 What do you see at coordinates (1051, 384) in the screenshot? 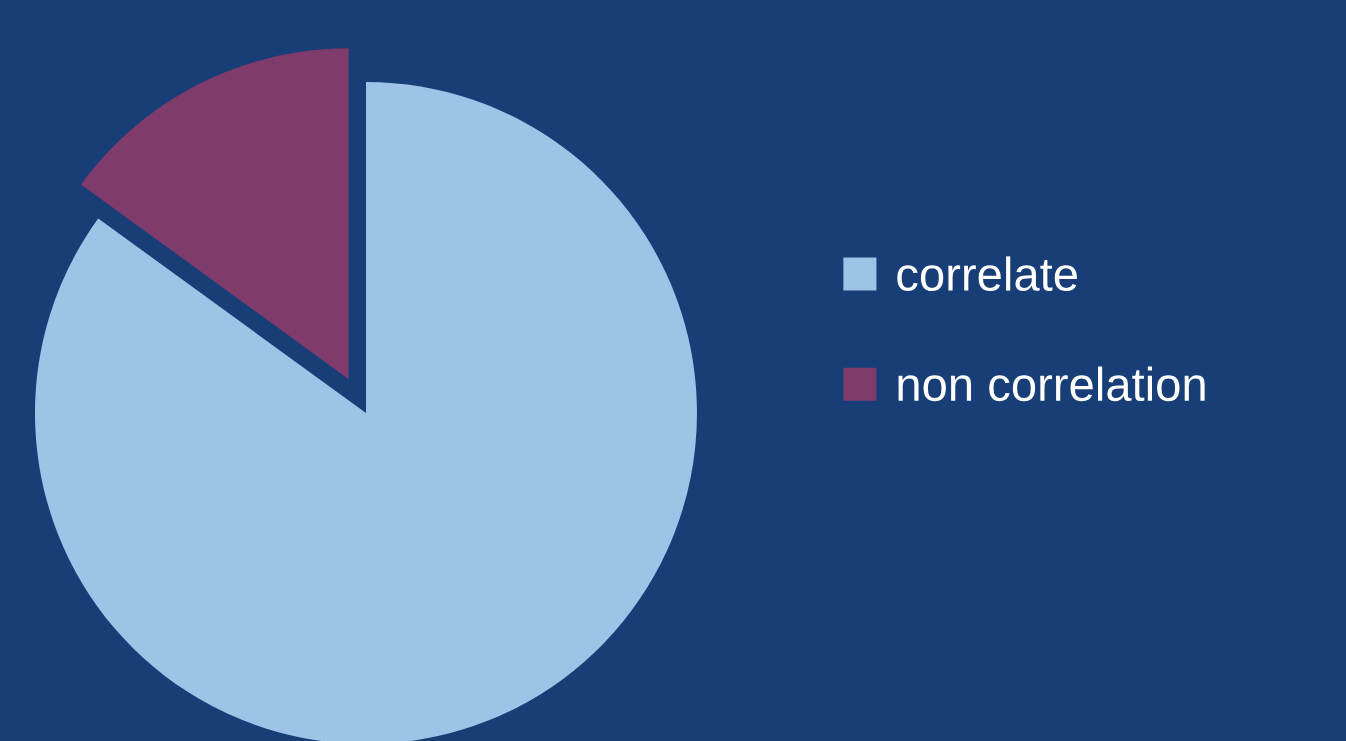
I see `legend-label: non correlation` at bounding box center [1051, 384].